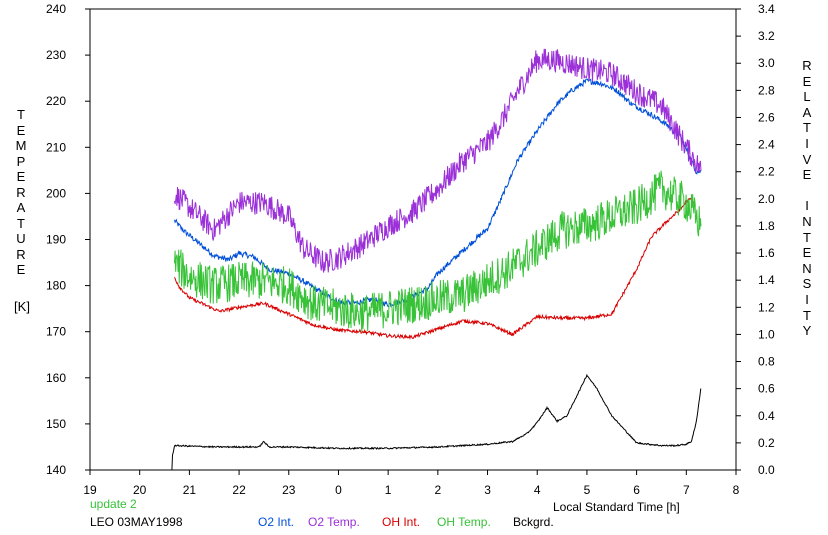 Image resolution: width=828 pixels, height=535 pixels. What do you see at coordinates (334, 522) in the screenshot?
I see `legend-item-o2-temp-: O2 Temp.` at bounding box center [334, 522].